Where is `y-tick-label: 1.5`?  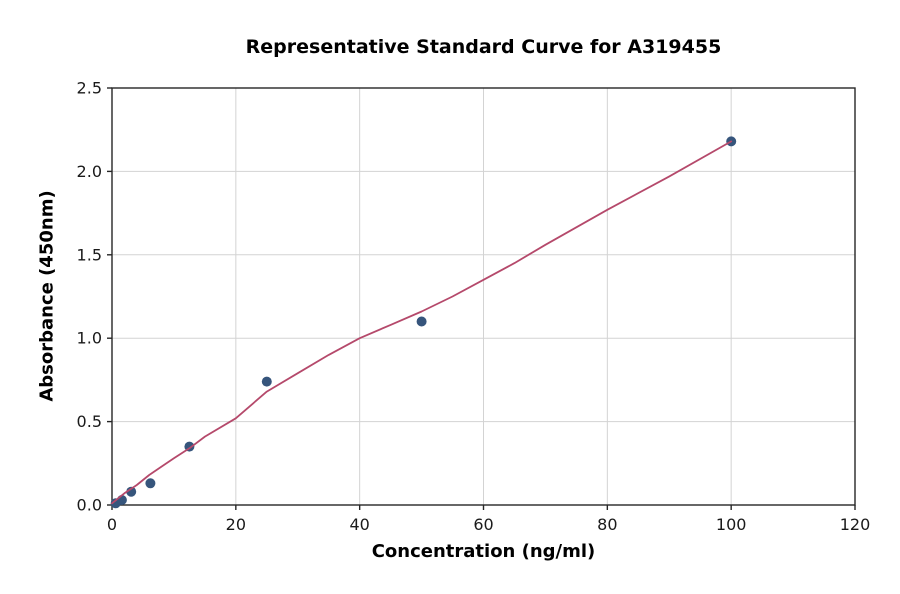 y-tick-label: 1.5 is located at coordinates (89, 254).